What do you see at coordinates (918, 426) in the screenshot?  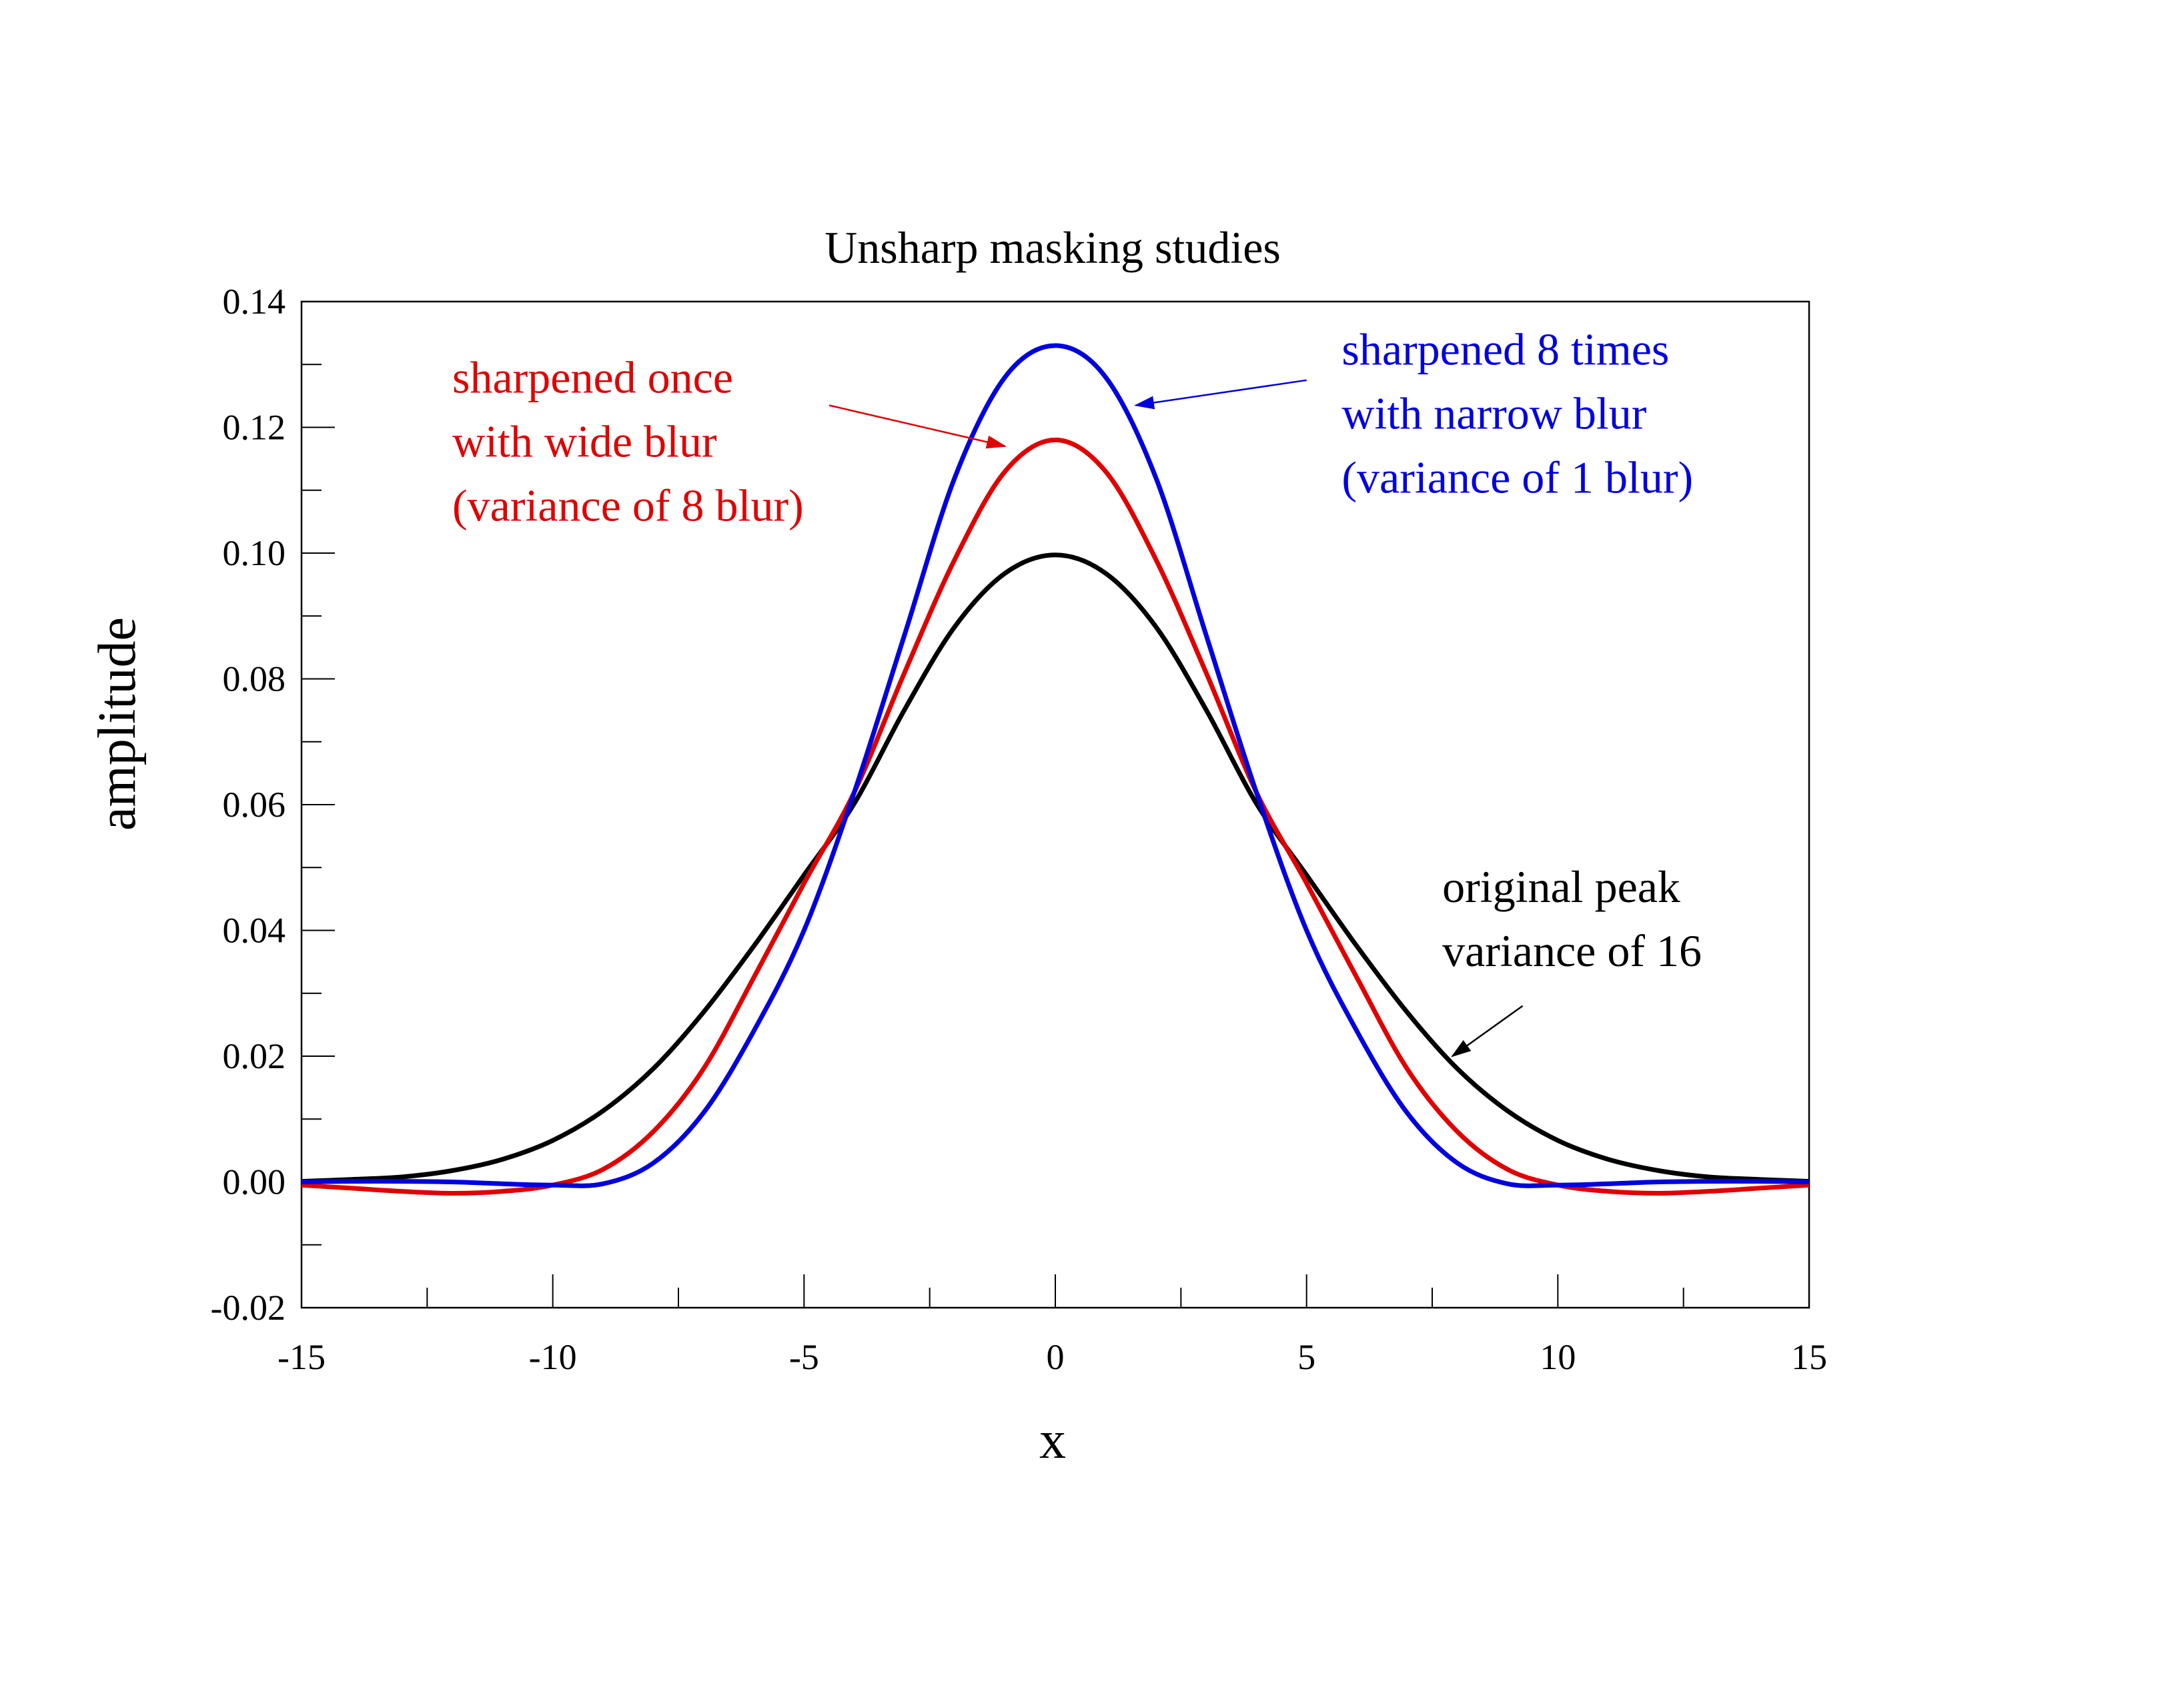 I see `sharpened-once-annotation-arrow` at bounding box center [918, 426].